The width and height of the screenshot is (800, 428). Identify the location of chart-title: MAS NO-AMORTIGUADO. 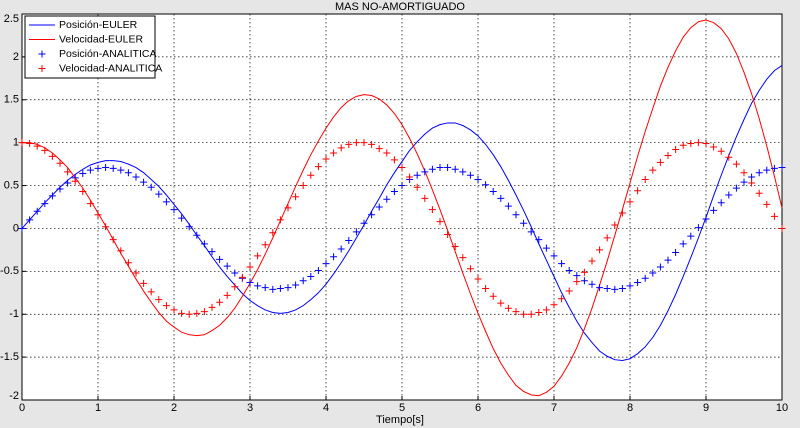
(400, 7).